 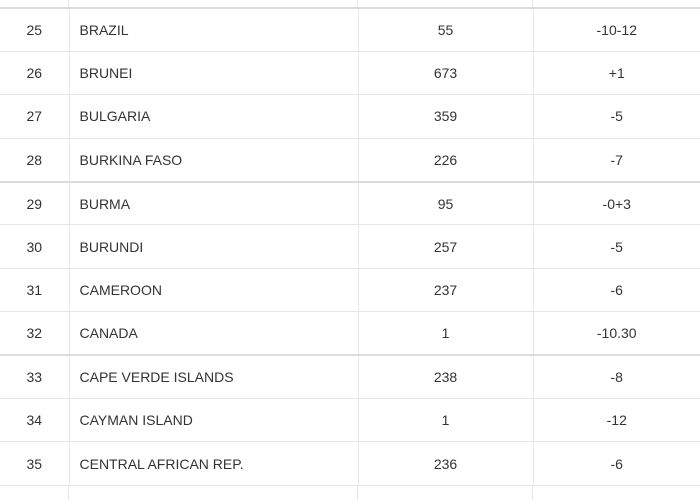 I want to click on table-row: 34 CAYMAN ISLAND 1 -12, so click(x=350, y=420).